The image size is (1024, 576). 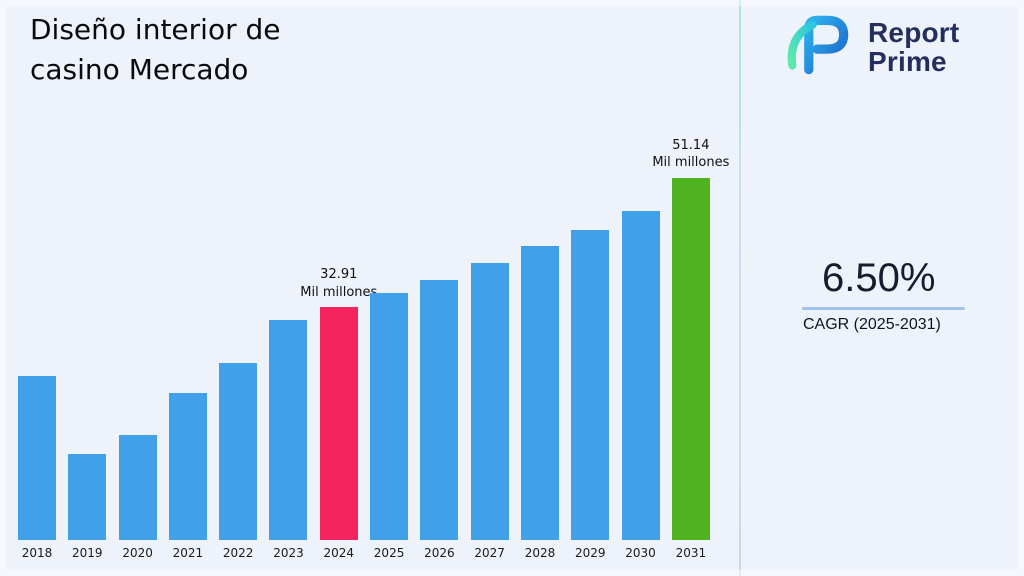 What do you see at coordinates (87, 553) in the screenshot?
I see `x-tick-label-2019: 2019` at bounding box center [87, 553].